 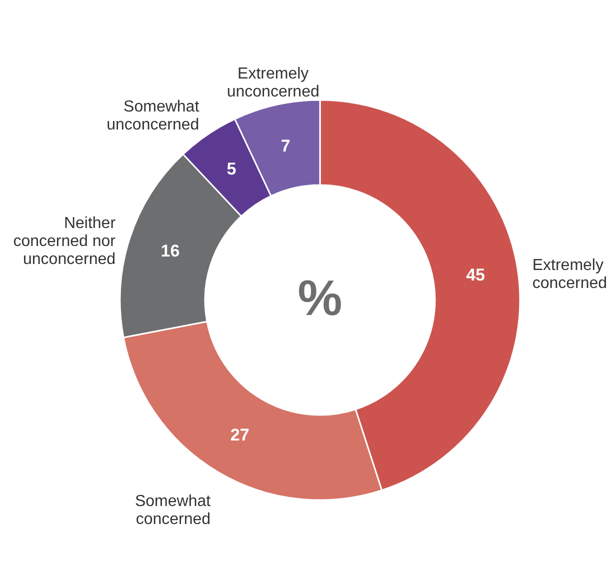 What do you see at coordinates (64, 241) in the screenshot?
I see `slice-label: Neither concerned nor unconcerned` at bounding box center [64, 241].